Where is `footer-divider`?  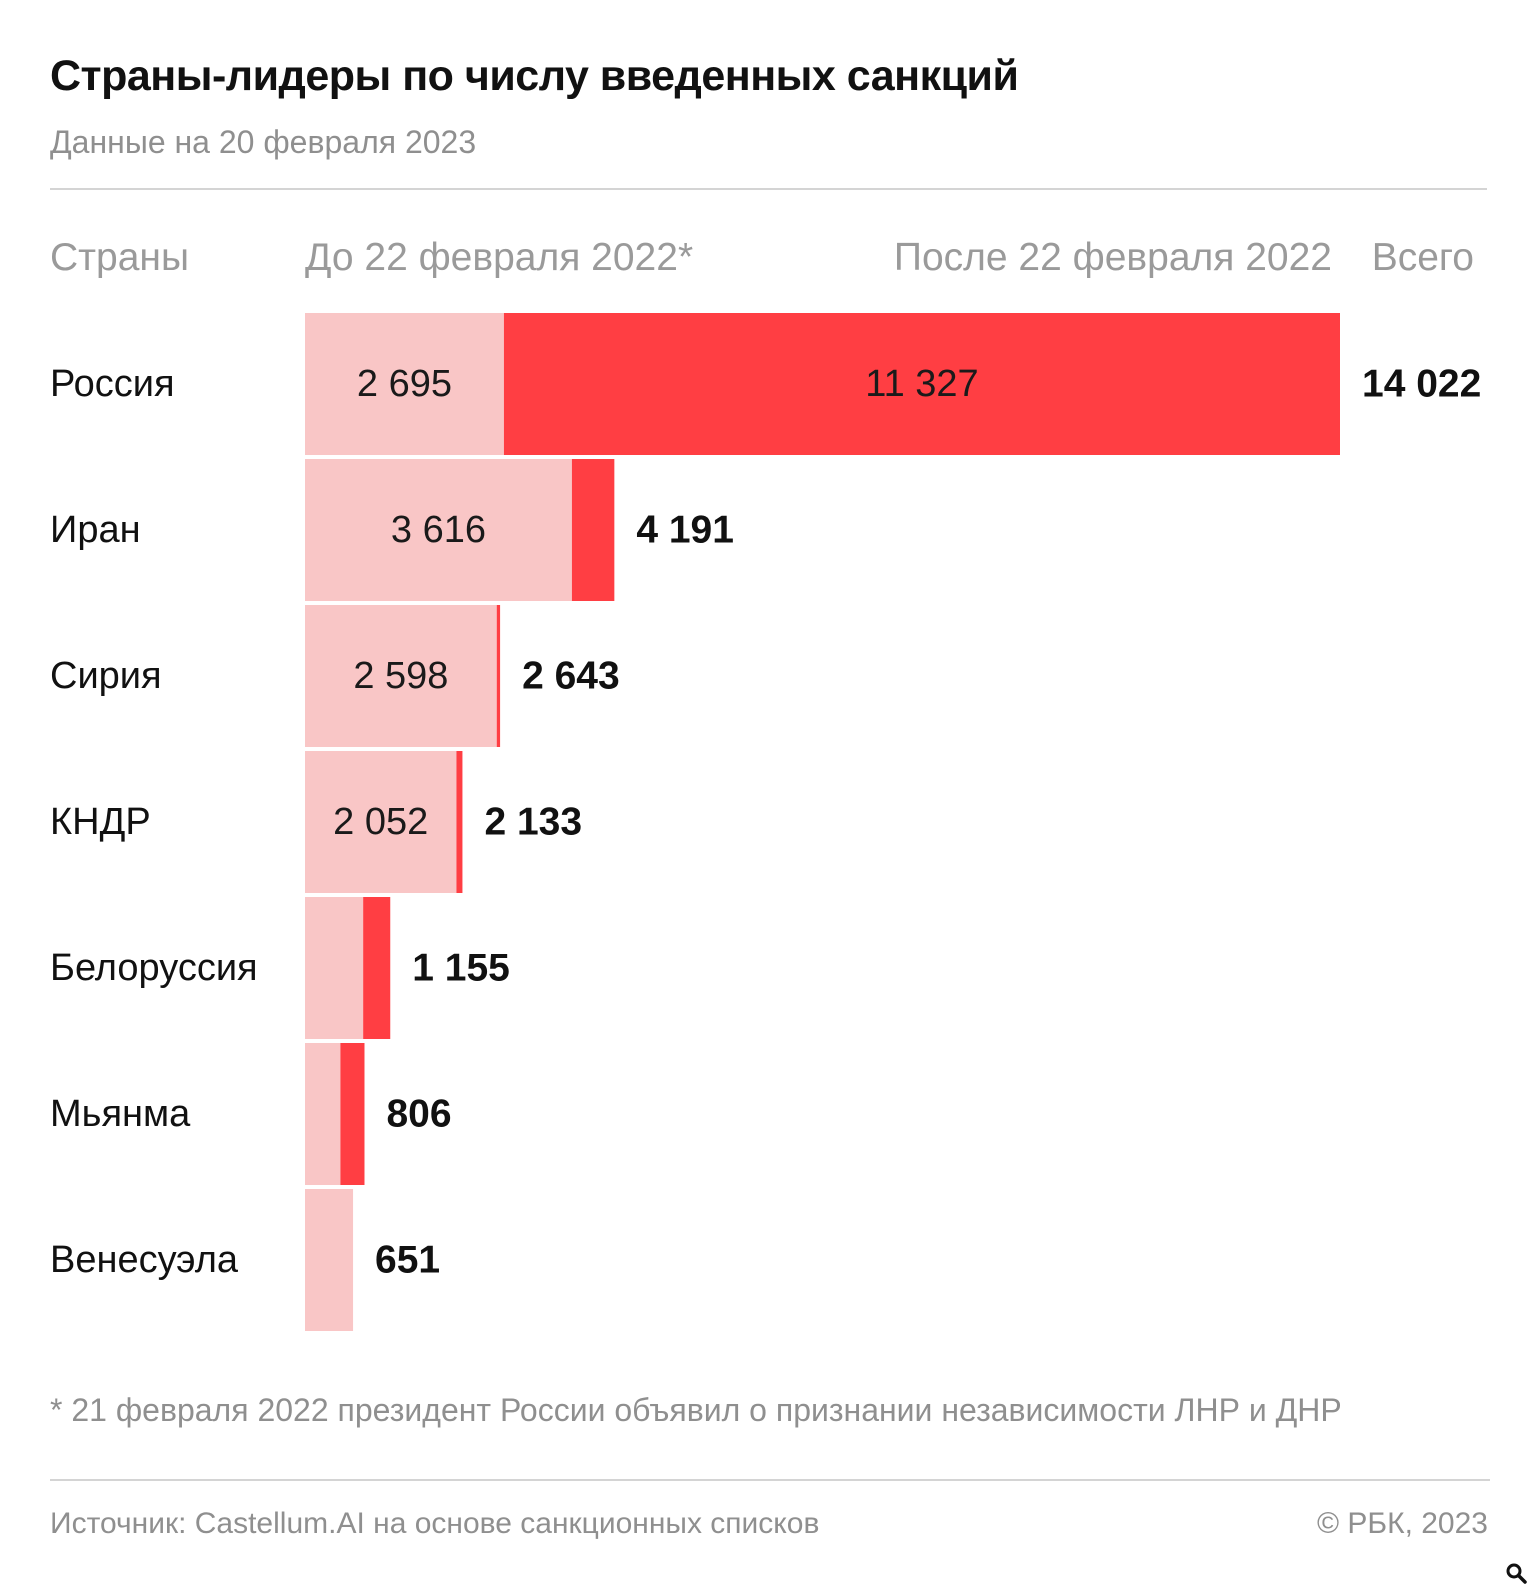 footer-divider is located at coordinates (770, 1480).